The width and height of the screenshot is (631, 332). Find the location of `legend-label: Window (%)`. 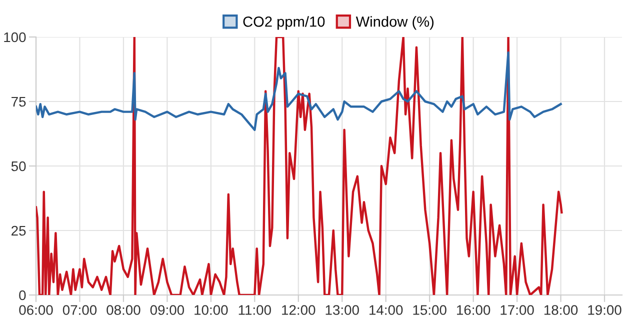

legend-label: Window (%) is located at coordinates (395, 23).